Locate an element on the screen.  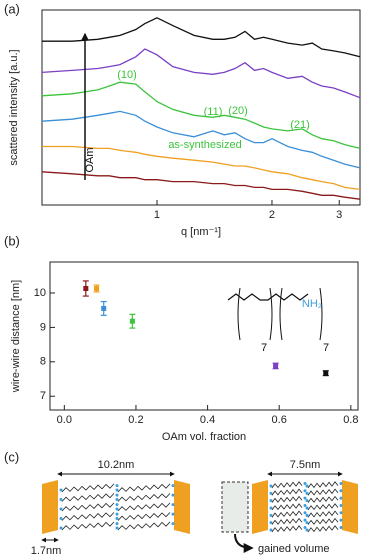
x-tick-label: 3 is located at coordinates (339, 215).